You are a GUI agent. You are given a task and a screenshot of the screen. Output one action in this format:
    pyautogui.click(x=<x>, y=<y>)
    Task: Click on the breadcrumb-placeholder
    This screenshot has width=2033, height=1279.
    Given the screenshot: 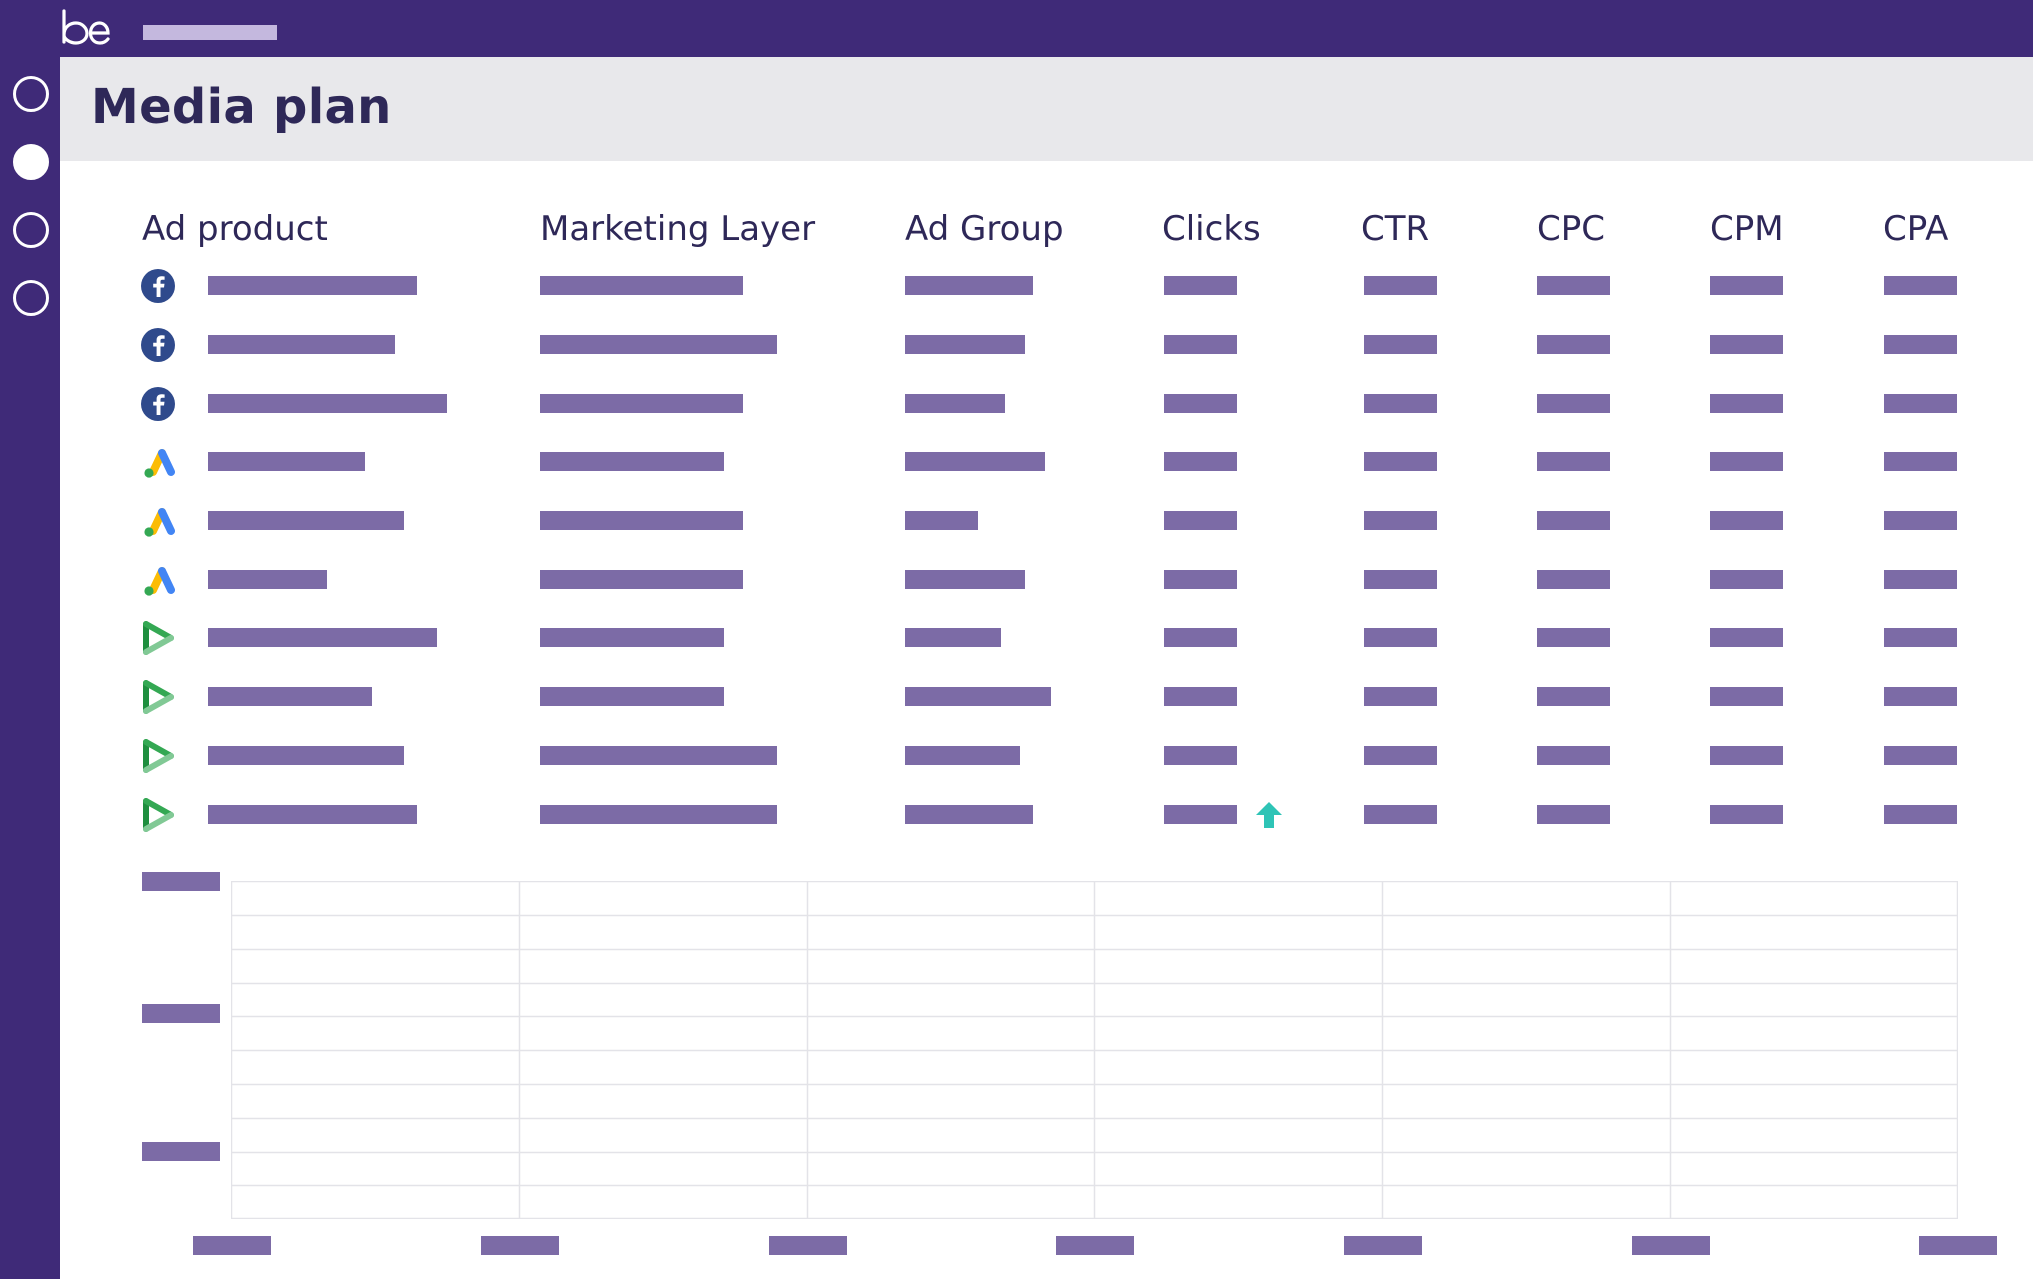 What is the action you would take?
    pyautogui.click(x=210, y=32)
    